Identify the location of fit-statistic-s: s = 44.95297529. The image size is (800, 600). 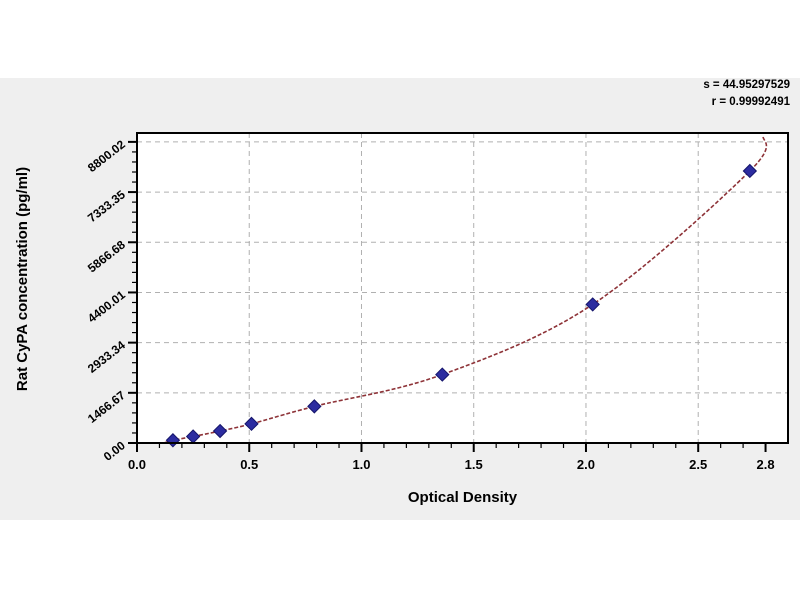
(746, 85).